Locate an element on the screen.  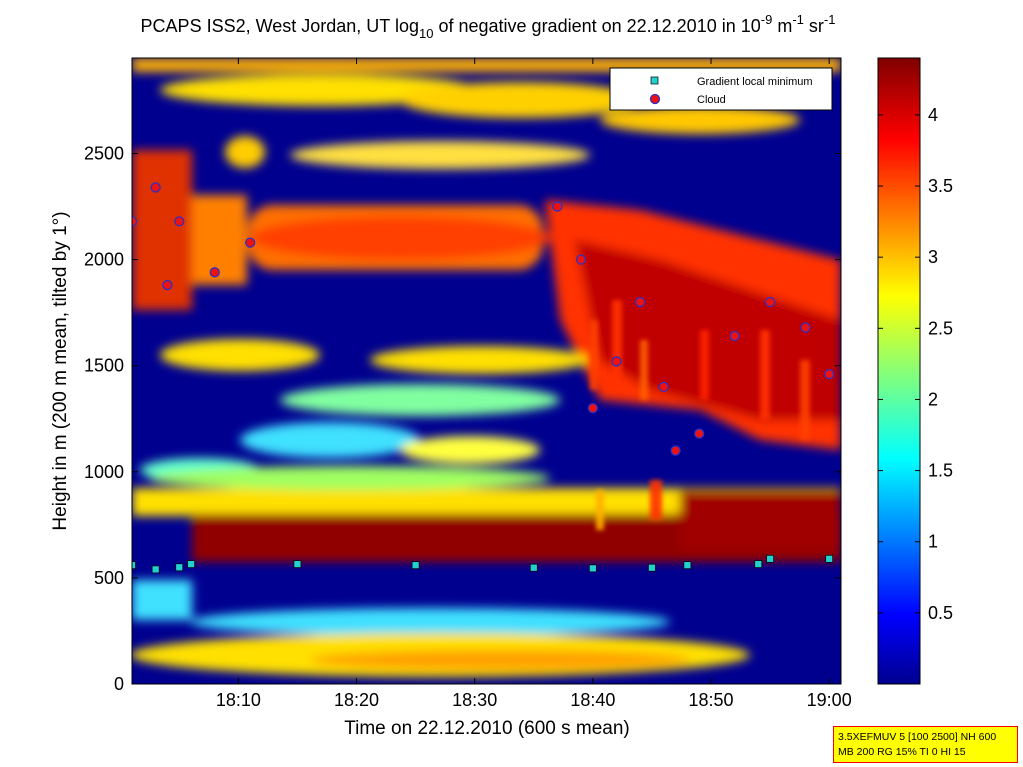
legend-label-cloud: Cloud is located at coordinates (711, 100).